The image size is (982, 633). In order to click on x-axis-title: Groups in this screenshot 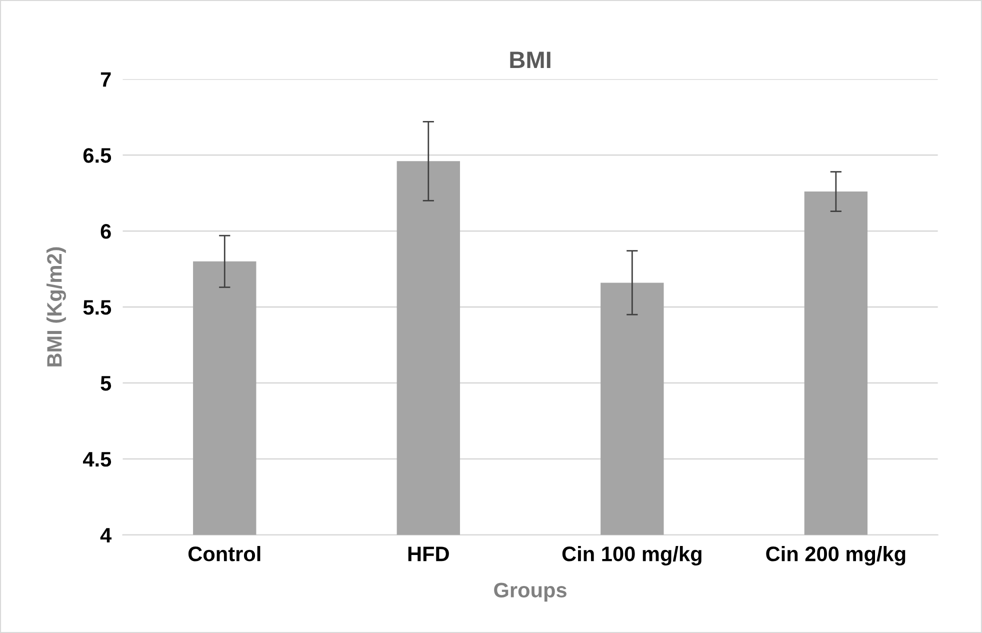, I will do `click(530, 592)`.